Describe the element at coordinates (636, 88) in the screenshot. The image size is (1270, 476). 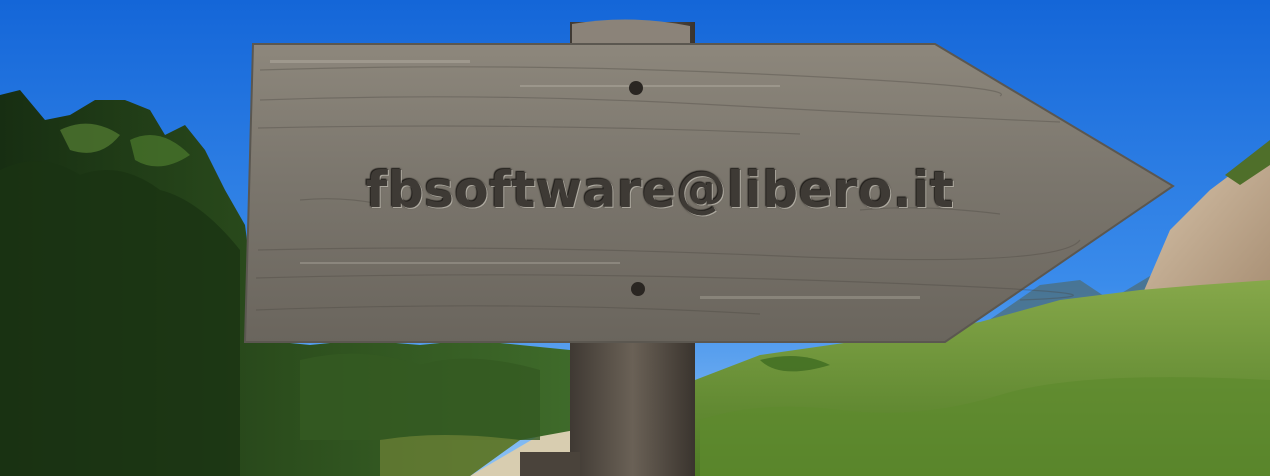
I see `nail-hole-top` at that location.